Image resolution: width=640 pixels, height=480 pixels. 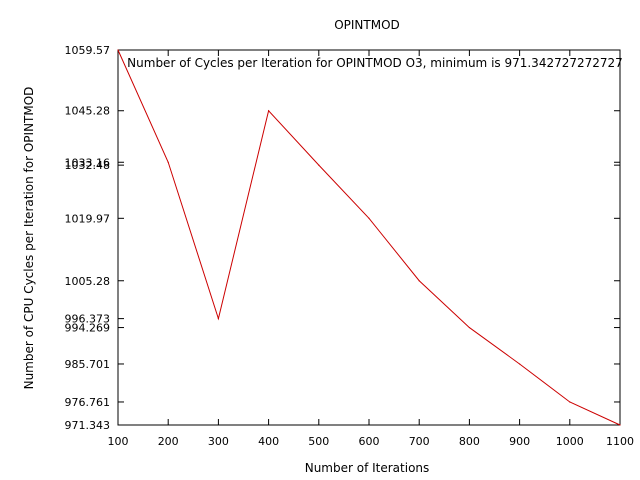 What do you see at coordinates (168, 441) in the screenshot?
I see `x-tick-label: 200` at bounding box center [168, 441].